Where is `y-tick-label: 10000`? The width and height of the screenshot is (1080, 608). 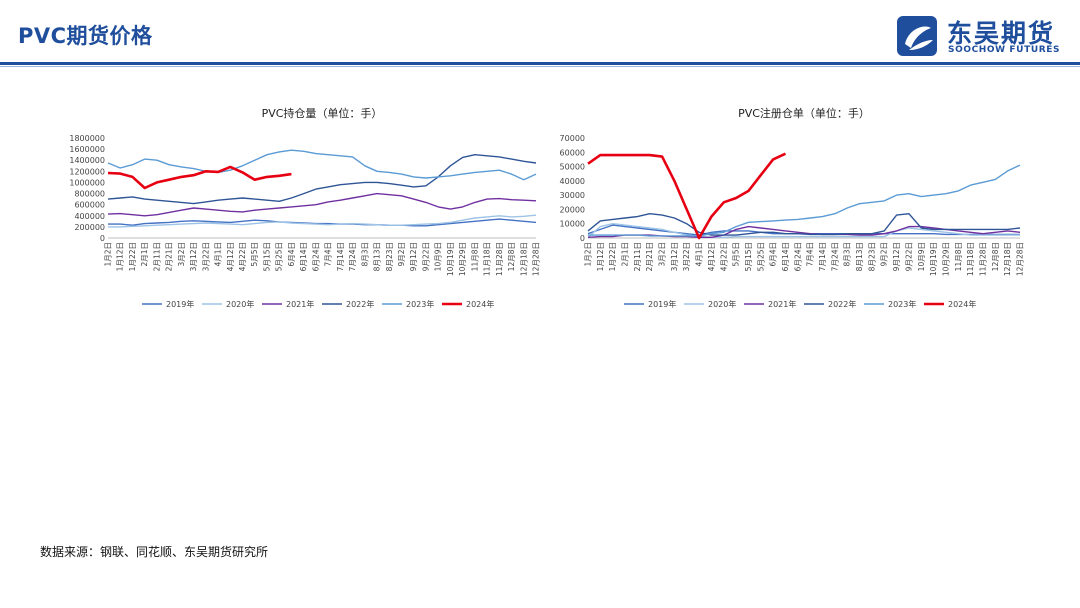 y-tick-label: 10000 is located at coordinates (572, 224).